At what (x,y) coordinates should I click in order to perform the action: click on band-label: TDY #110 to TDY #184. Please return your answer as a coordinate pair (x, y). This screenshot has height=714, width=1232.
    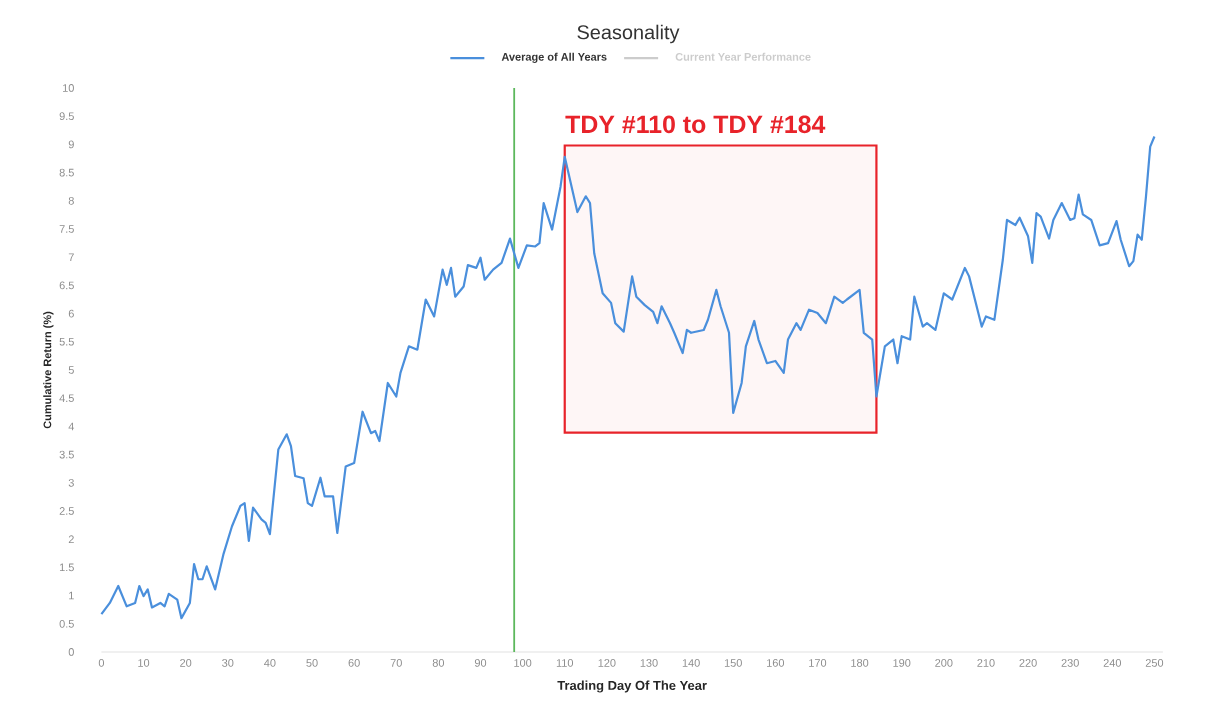
    Looking at the image, I should click on (695, 124).